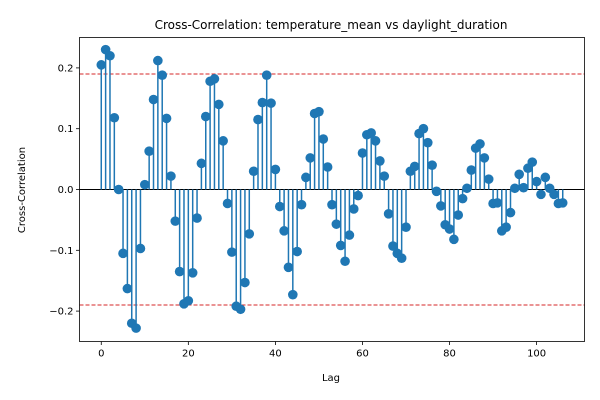 The width and height of the screenshot is (600, 400). Describe the element at coordinates (362, 354) in the screenshot. I see `x-tick-label: 60` at that location.